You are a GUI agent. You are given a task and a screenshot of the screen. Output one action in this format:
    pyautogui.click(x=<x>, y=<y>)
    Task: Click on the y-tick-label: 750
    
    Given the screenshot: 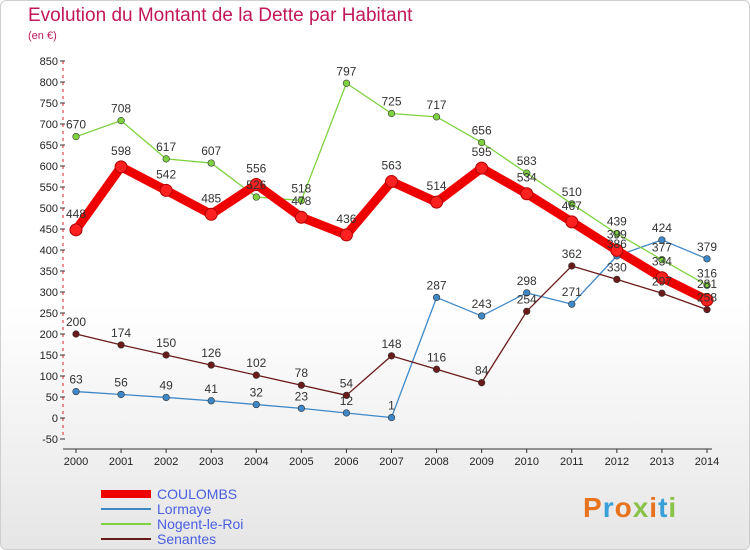 What is the action you would take?
    pyautogui.click(x=49, y=104)
    